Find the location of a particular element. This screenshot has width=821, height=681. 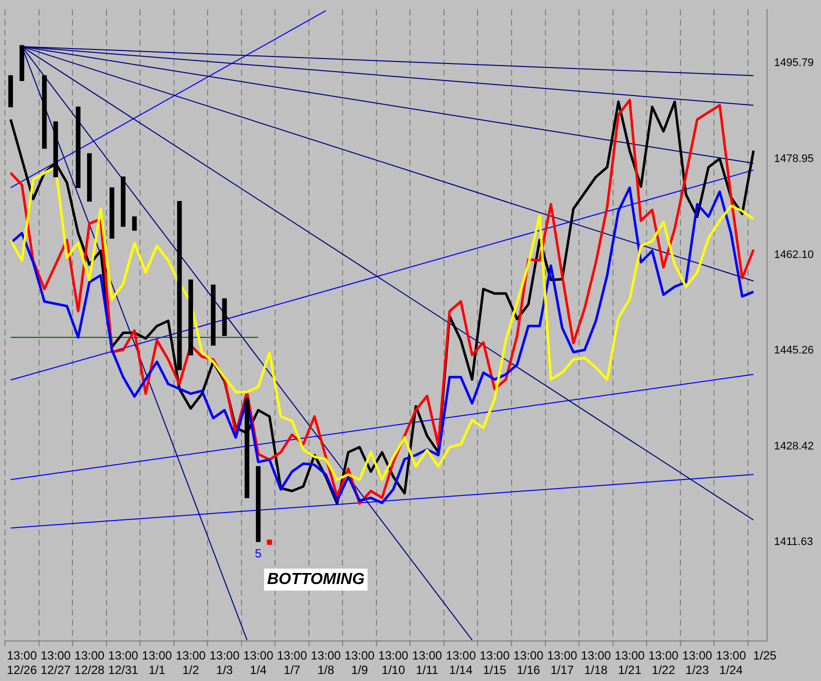

annotation: BOTTOMING is located at coordinates (316, 579).